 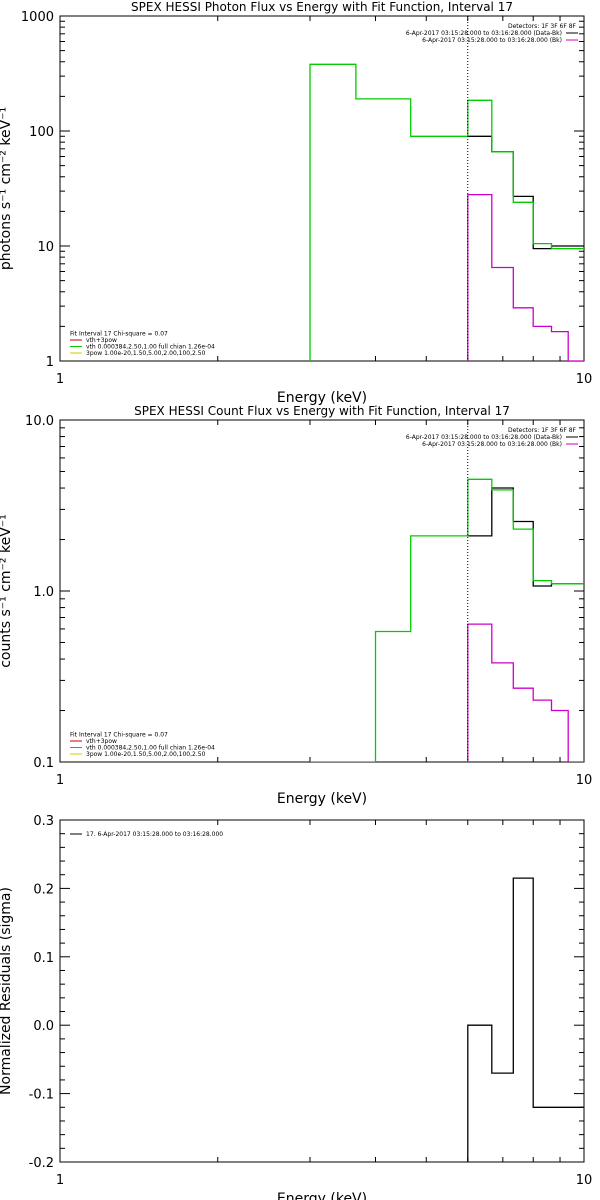 I want to click on y-tick-label: -0.1, so click(x=41, y=1095).